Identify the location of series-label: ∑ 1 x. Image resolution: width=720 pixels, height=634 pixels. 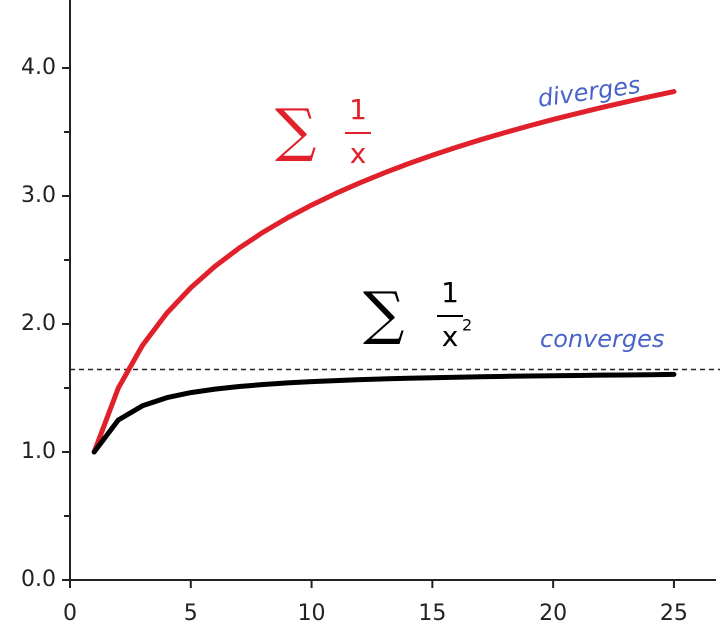
(323, 131).